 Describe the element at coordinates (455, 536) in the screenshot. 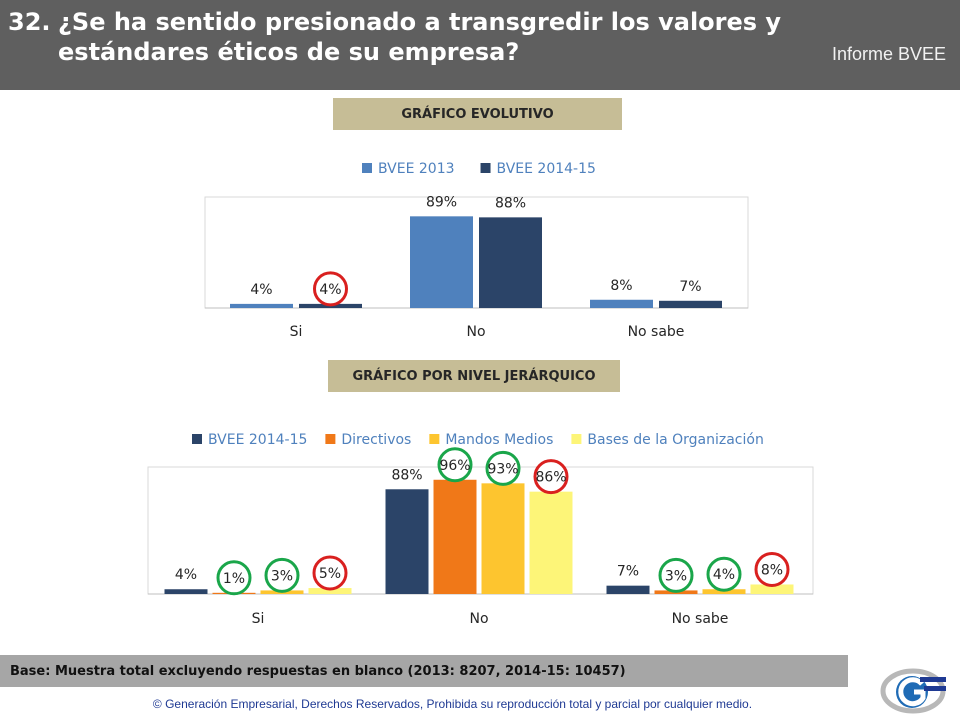

I see `bar-directivos-no` at that location.